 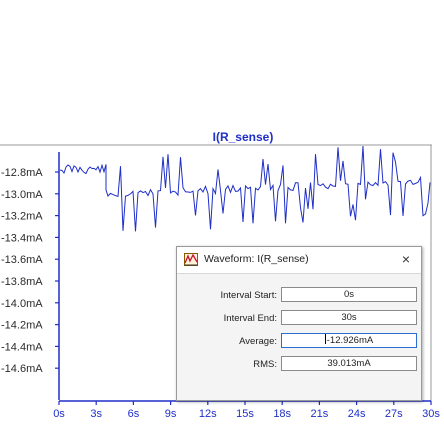 I want to click on x-tick-label: 21s, so click(x=320, y=414).